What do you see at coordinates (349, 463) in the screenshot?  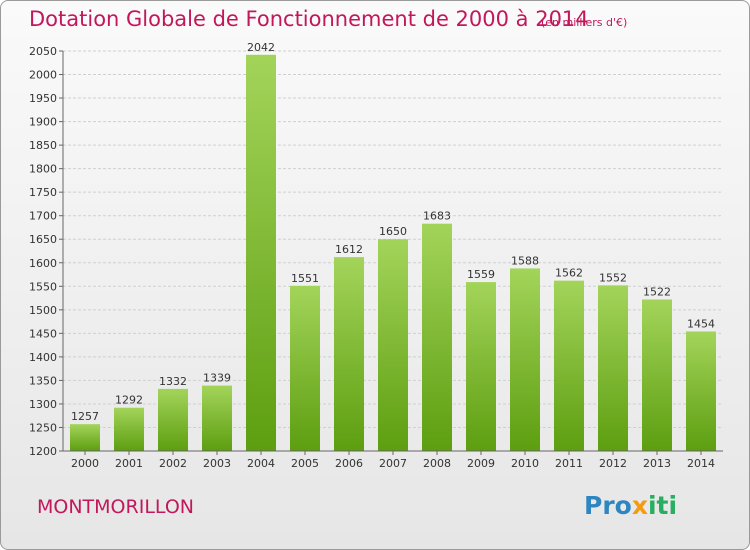 I see `x-tick-label: 2006` at bounding box center [349, 463].